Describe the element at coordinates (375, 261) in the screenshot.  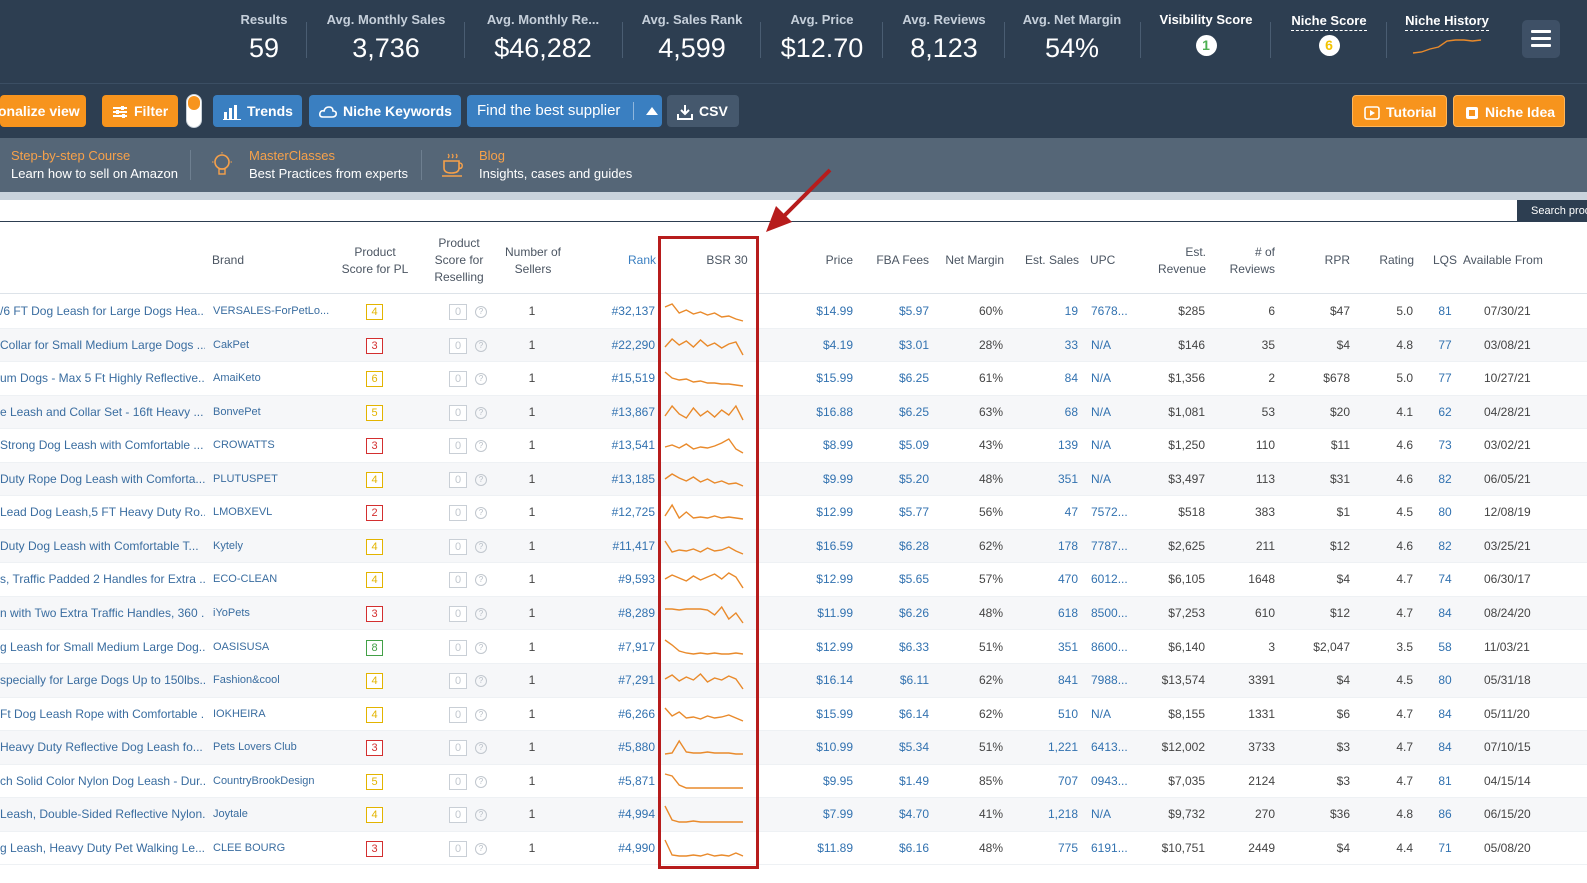
I see `col-product-score-pl: Product Score for PL` at that location.